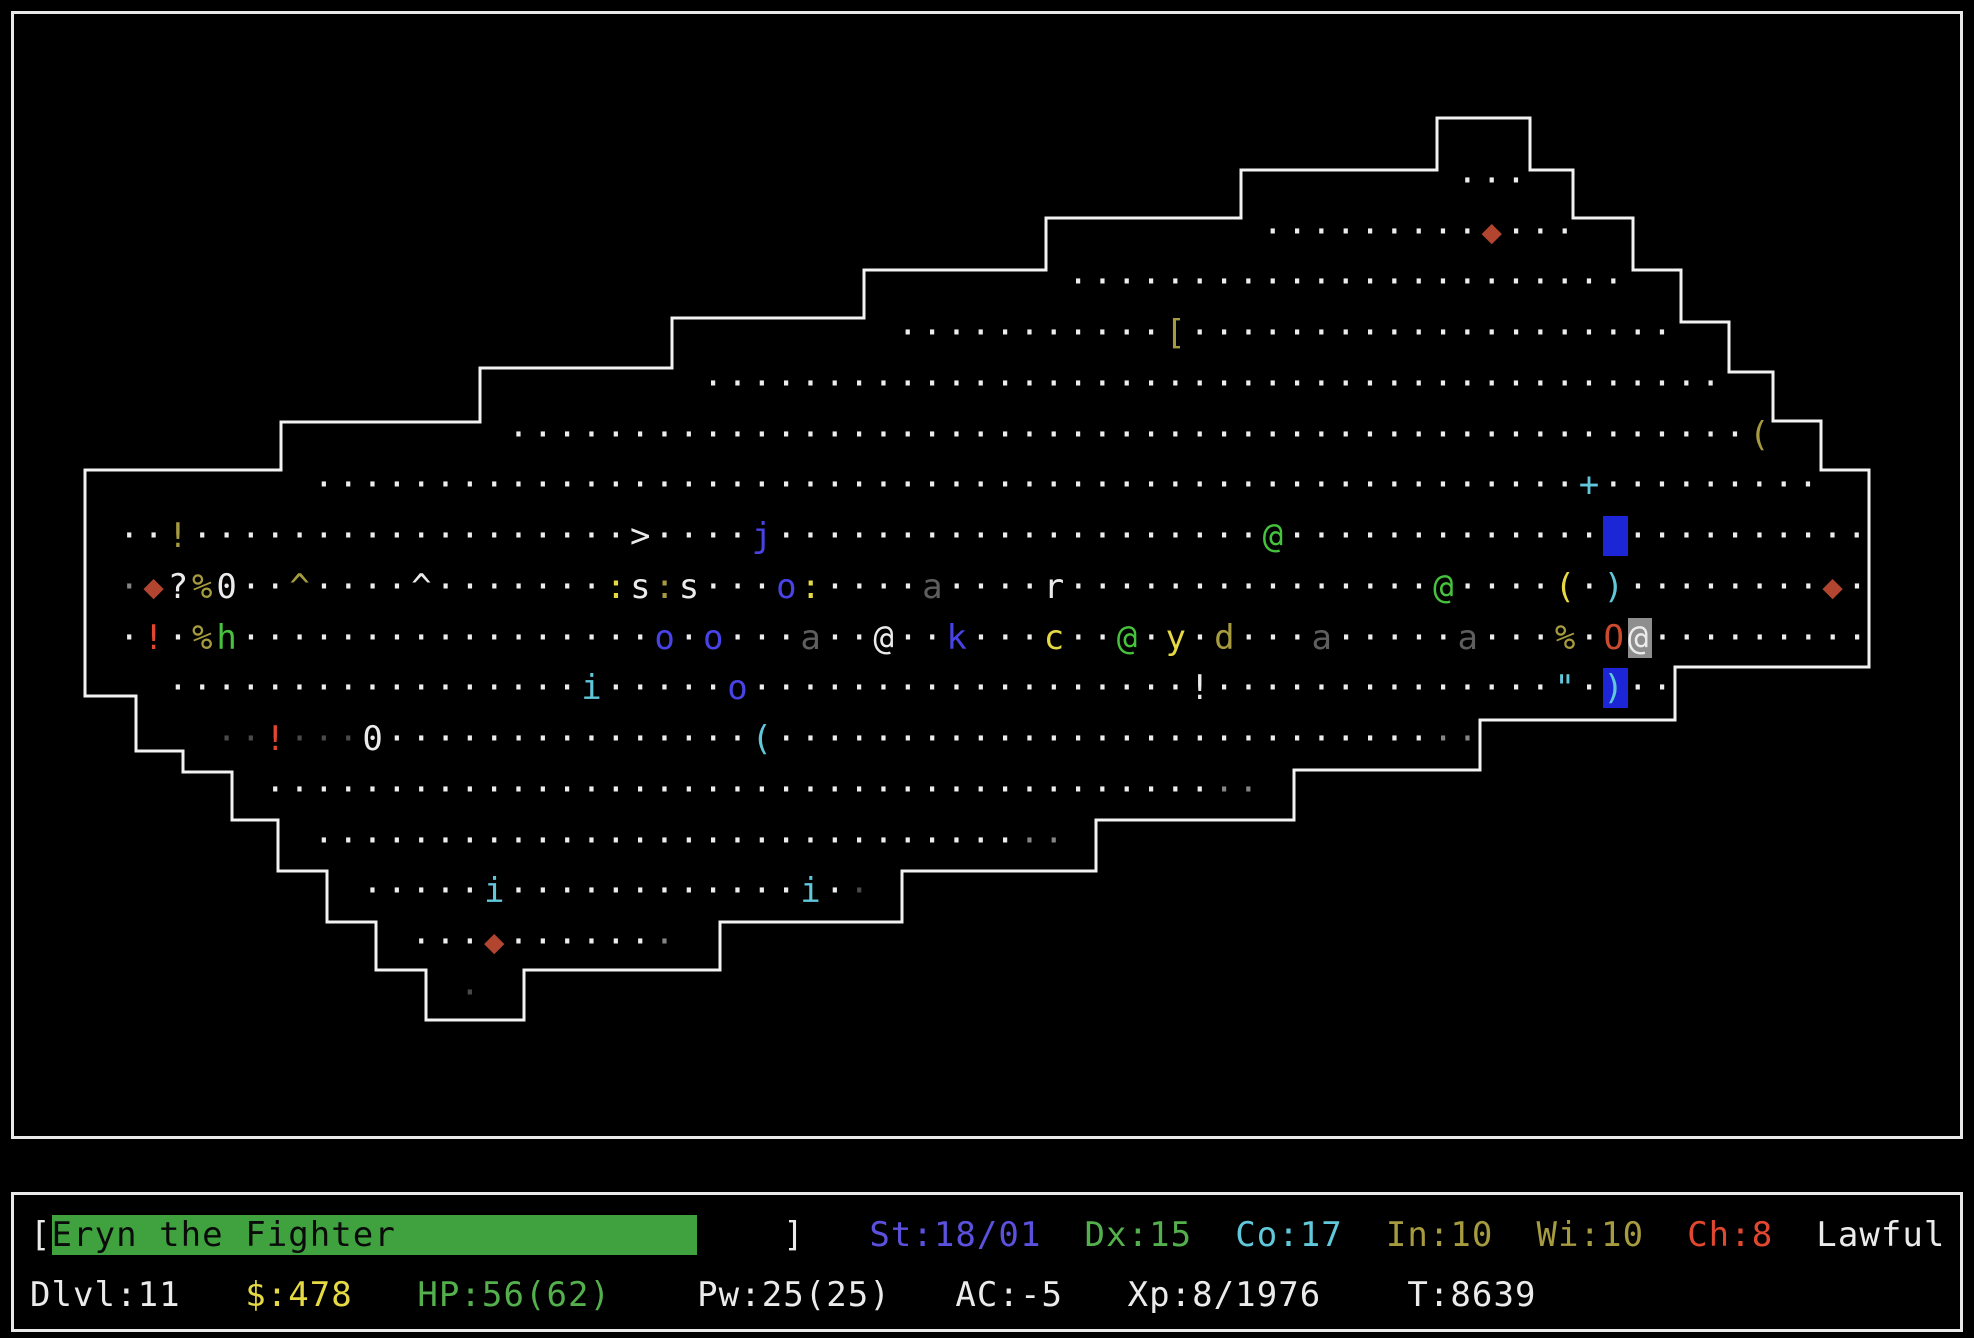 This screenshot has width=1974, height=1338. What do you see at coordinates (1615, 637) in the screenshot?
I see `glyph-run: O` at bounding box center [1615, 637].